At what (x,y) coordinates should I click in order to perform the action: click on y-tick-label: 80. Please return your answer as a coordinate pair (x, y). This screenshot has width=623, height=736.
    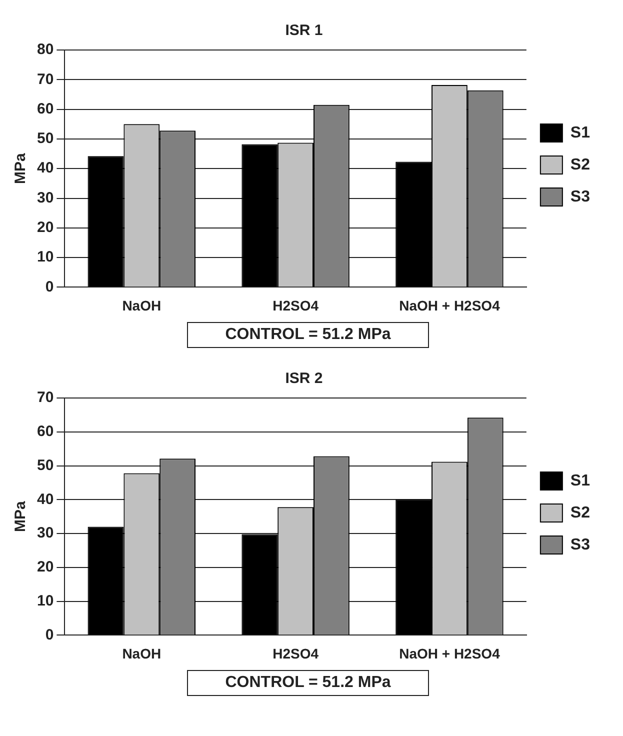
    Looking at the image, I should click on (45, 49).